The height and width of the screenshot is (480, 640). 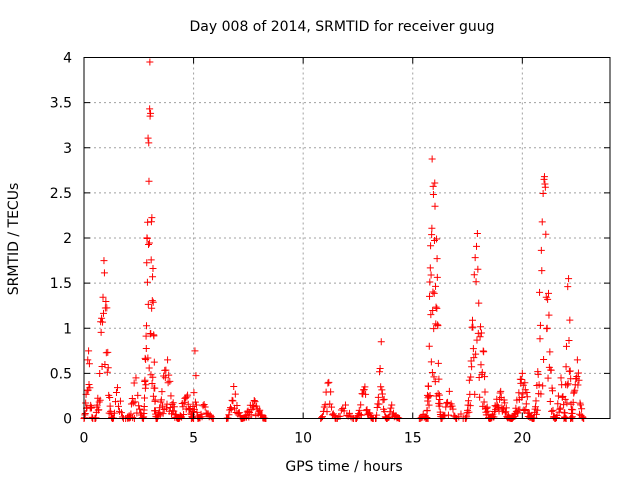 I want to click on y-tick-label: 2.5, so click(x=61, y=194).